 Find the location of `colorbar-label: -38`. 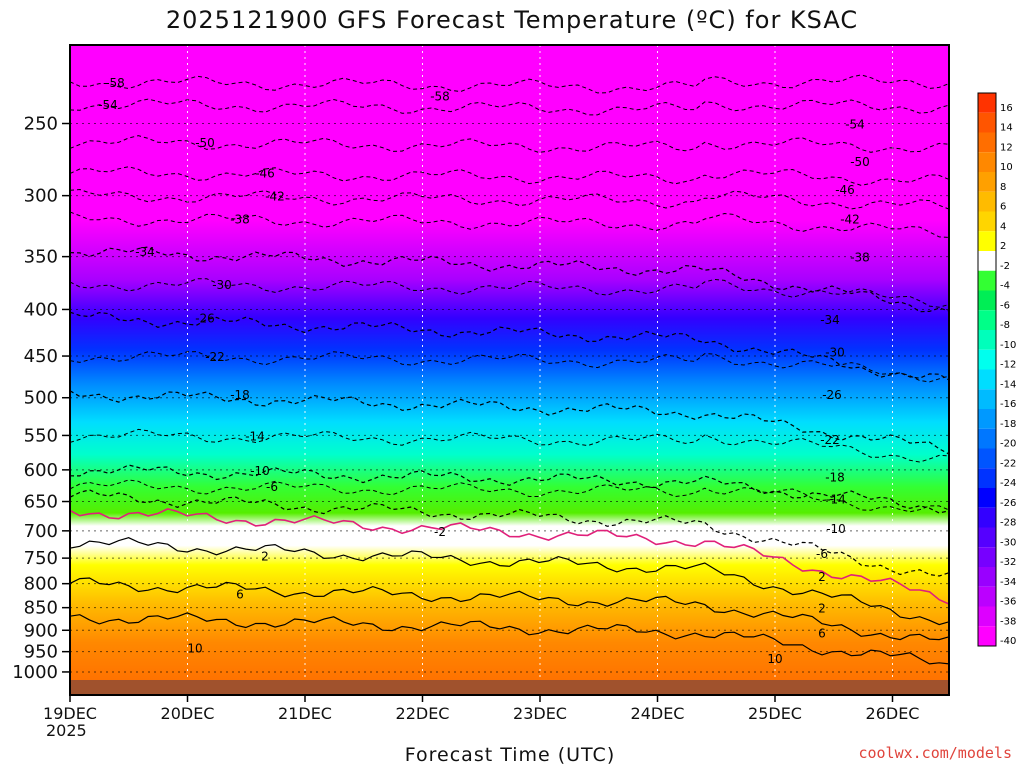

colorbar-label: -38 is located at coordinates (1008, 621).